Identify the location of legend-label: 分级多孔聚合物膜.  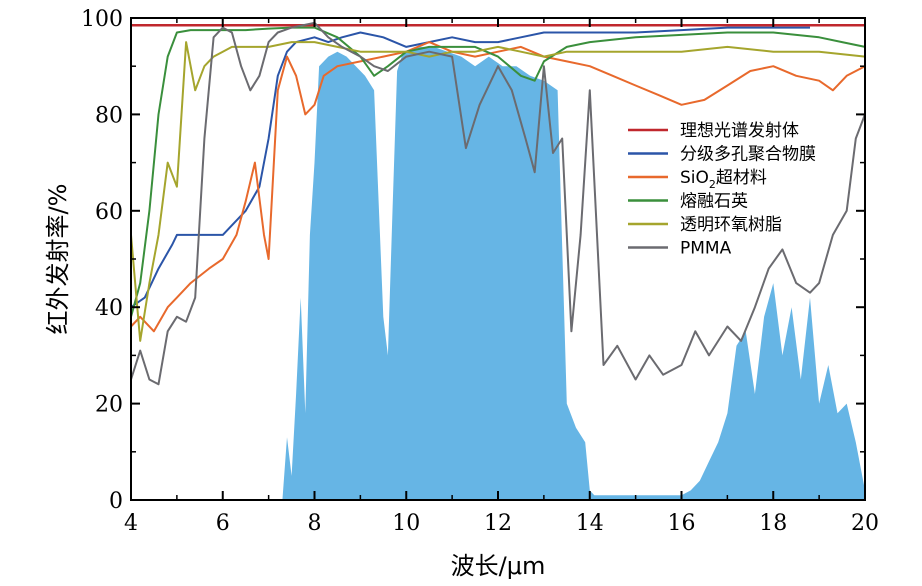
(748, 155).